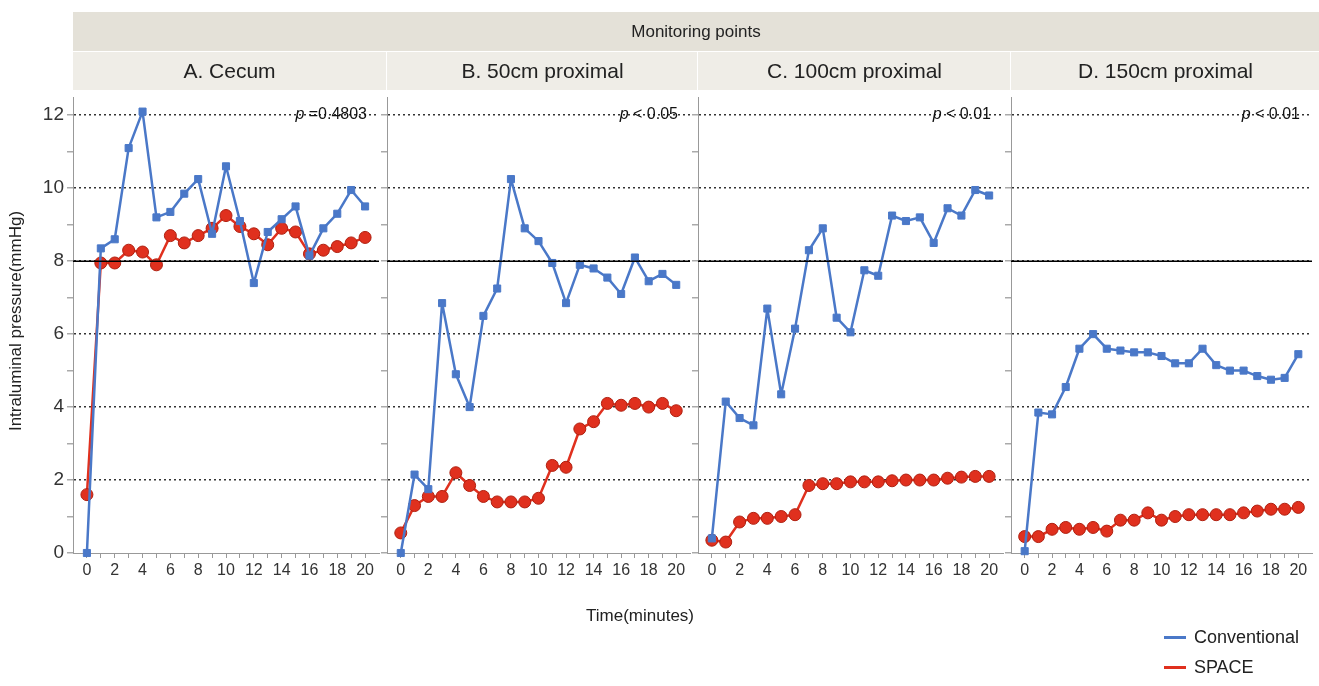 The height and width of the screenshot is (686, 1319). What do you see at coordinates (648, 114) in the screenshot?
I see `annotation: p < 0.05` at bounding box center [648, 114].